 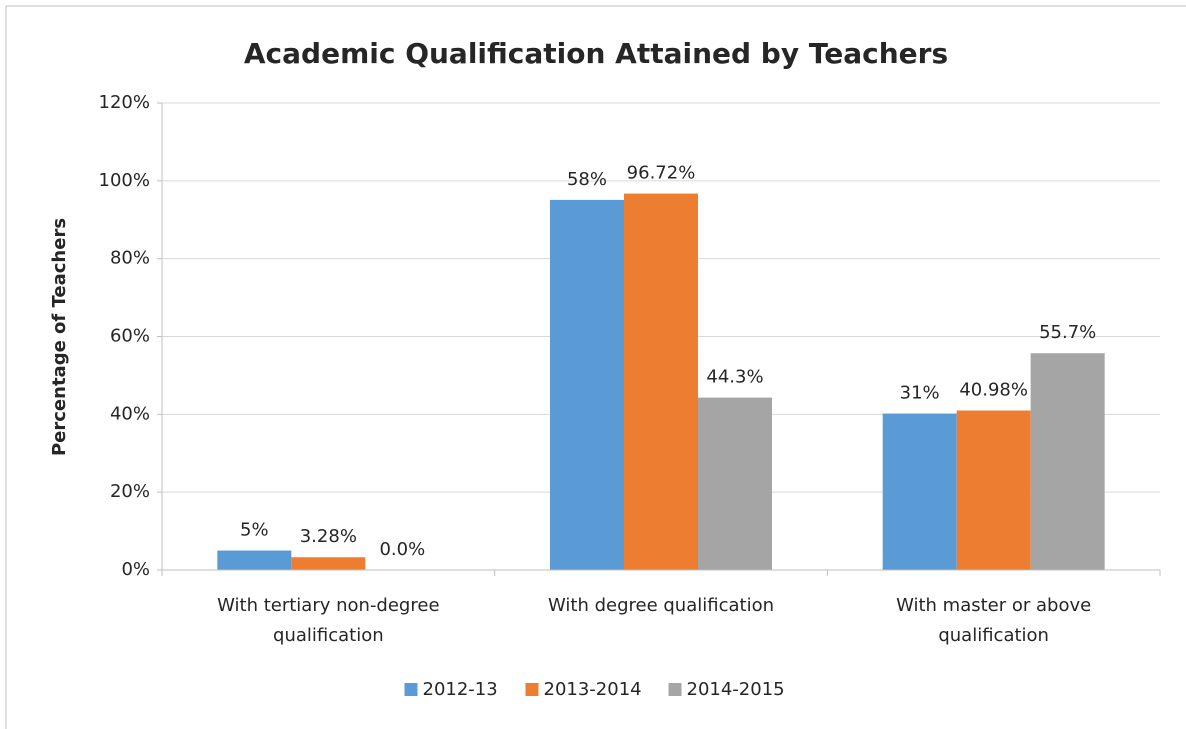 I want to click on x-tick-label: With master or above qualification, so click(x=994, y=620).